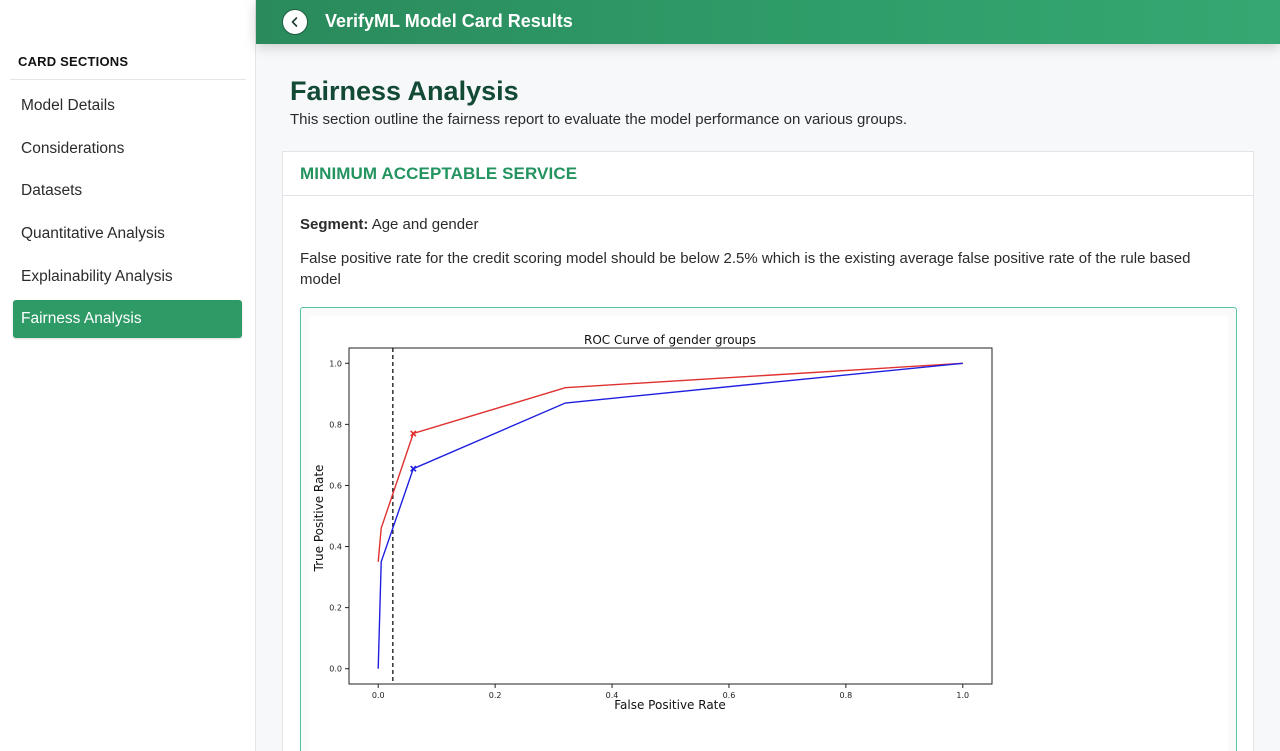  I want to click on sidebar-item-model-details: Model Details, so click(68, 105).